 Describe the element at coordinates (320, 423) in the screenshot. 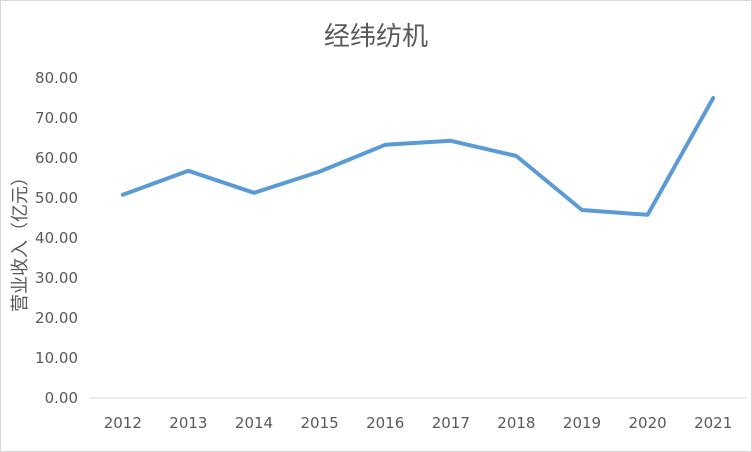

I see `x-tick-label: 2015` at that location.